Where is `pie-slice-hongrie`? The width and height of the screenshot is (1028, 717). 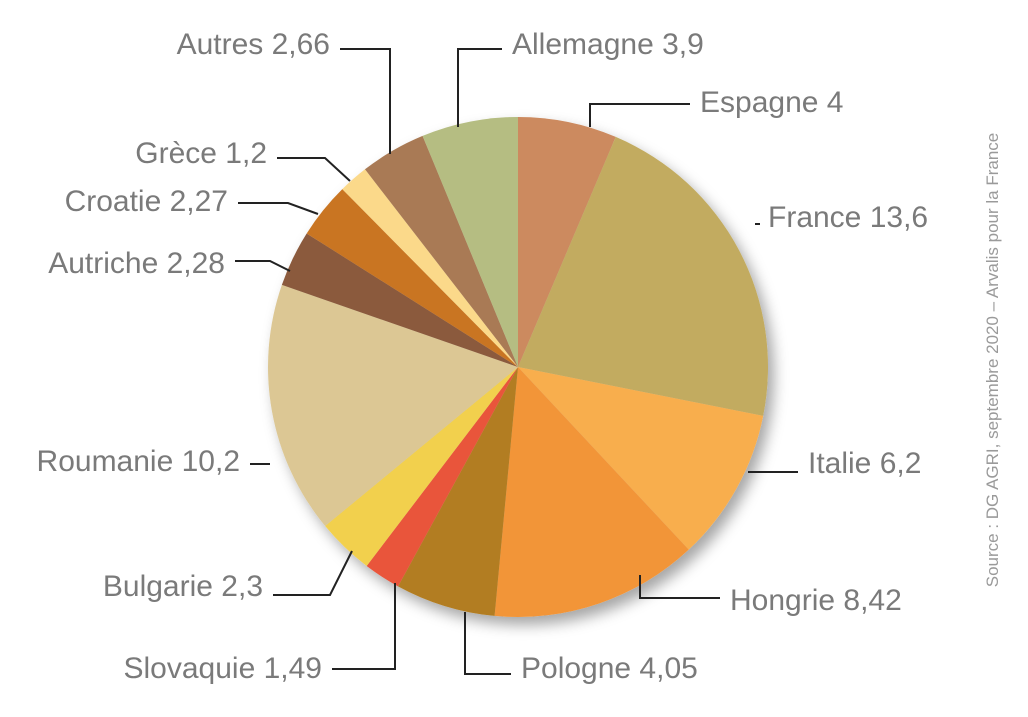 pie-slice-hongrie is located at coordinates (591, 492).